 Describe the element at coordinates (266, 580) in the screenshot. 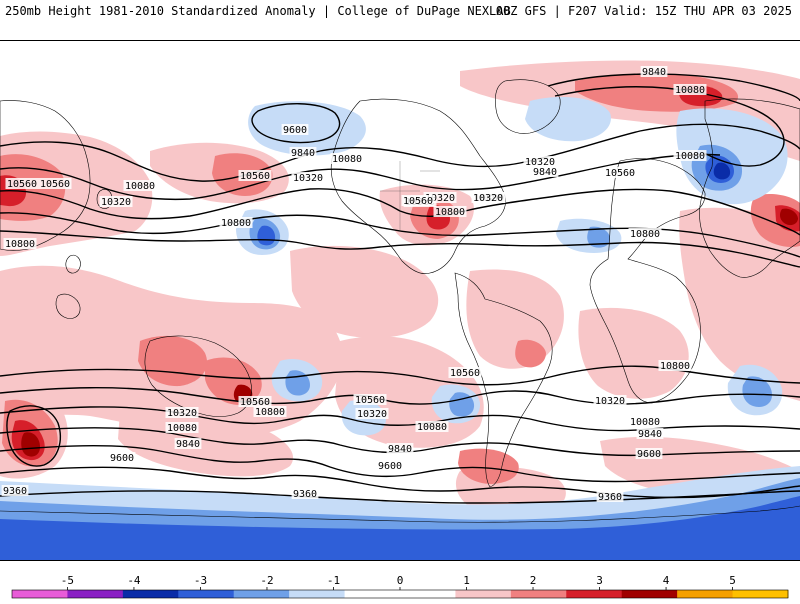

I see `colorbar-tick-label: -2` at that location.